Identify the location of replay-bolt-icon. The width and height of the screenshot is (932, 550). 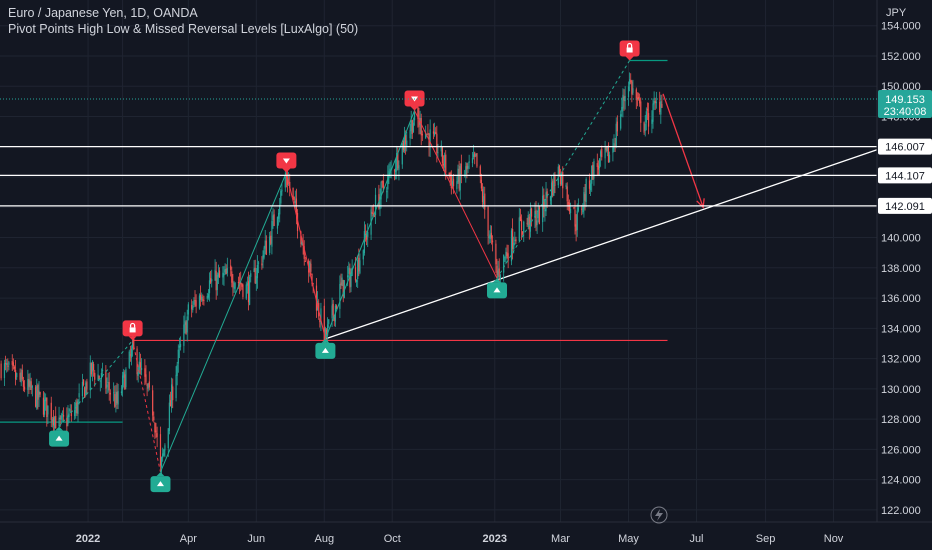
(659, 515).